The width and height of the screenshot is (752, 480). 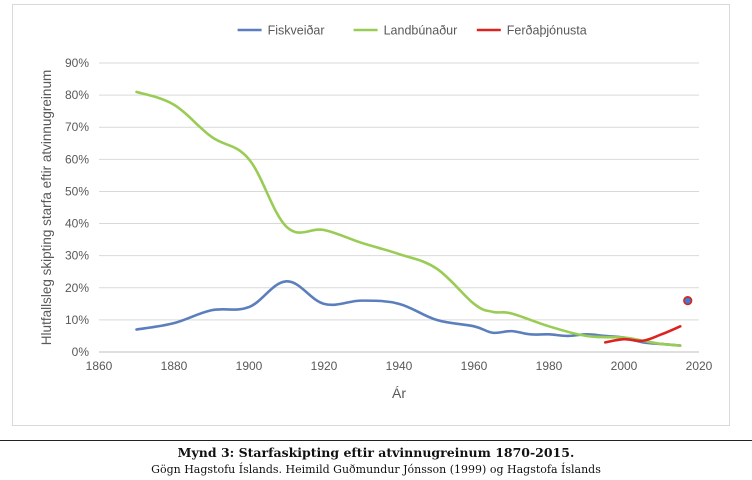 I want to click on x-tick-label: 1960, so click(x=474, y=366).